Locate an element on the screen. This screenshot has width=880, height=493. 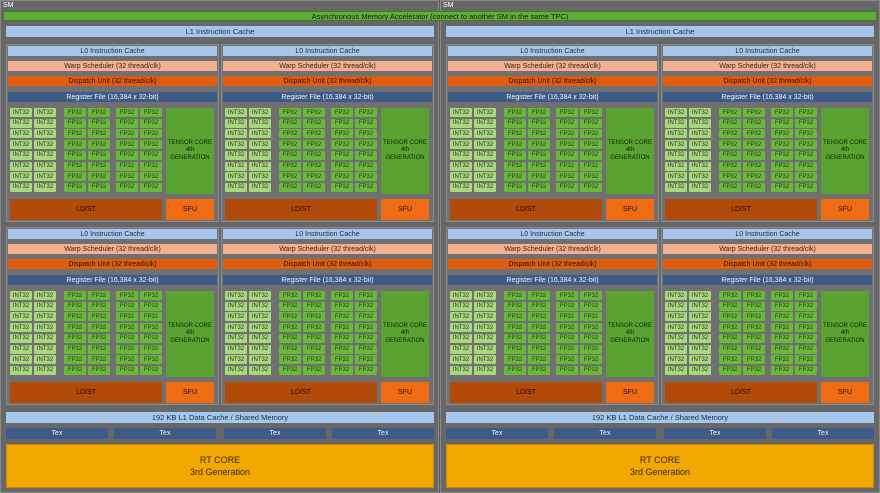
rt-core-title: RT CORE is located at coordinates (660, 460).